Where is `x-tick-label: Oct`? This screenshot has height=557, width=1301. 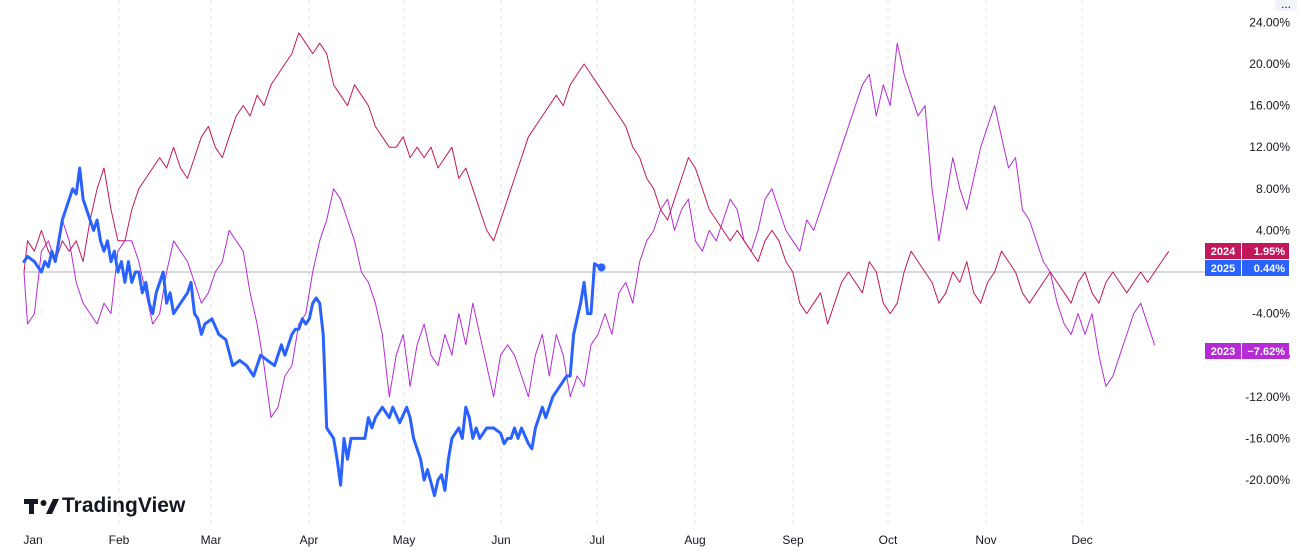
x-tick-label: Oct is located at coordinates (888, 540).